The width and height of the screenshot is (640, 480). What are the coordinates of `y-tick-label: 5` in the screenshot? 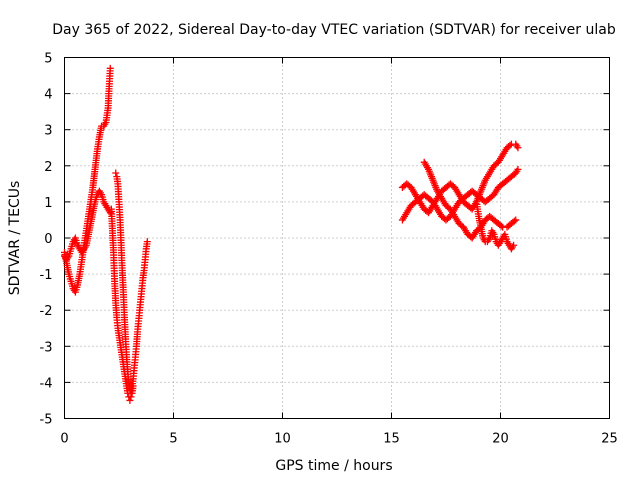 It's located at (48, 59).